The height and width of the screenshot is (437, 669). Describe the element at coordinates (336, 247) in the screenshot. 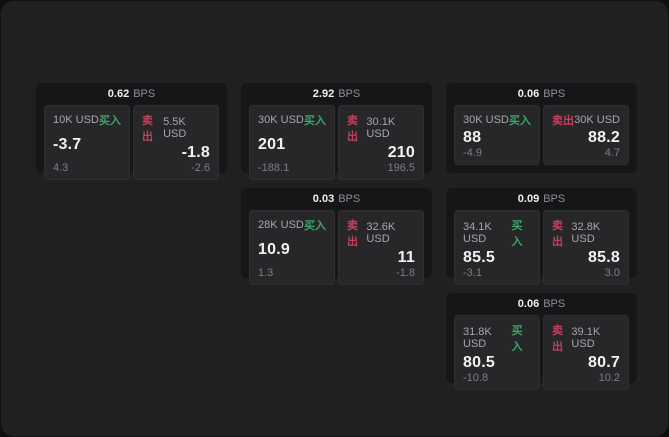

I see `buy-sell-boxes: 28K USD 买入 10.9 1.3 卖出 32.6K USD 11 -1.8` at that location.